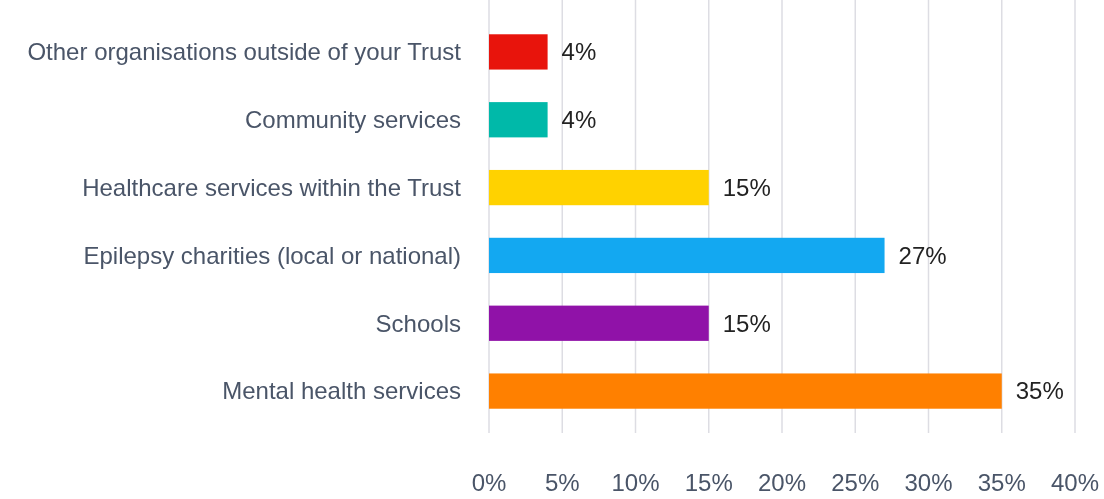  I want to click on x-tick-label: 25%, so click(855, 482).